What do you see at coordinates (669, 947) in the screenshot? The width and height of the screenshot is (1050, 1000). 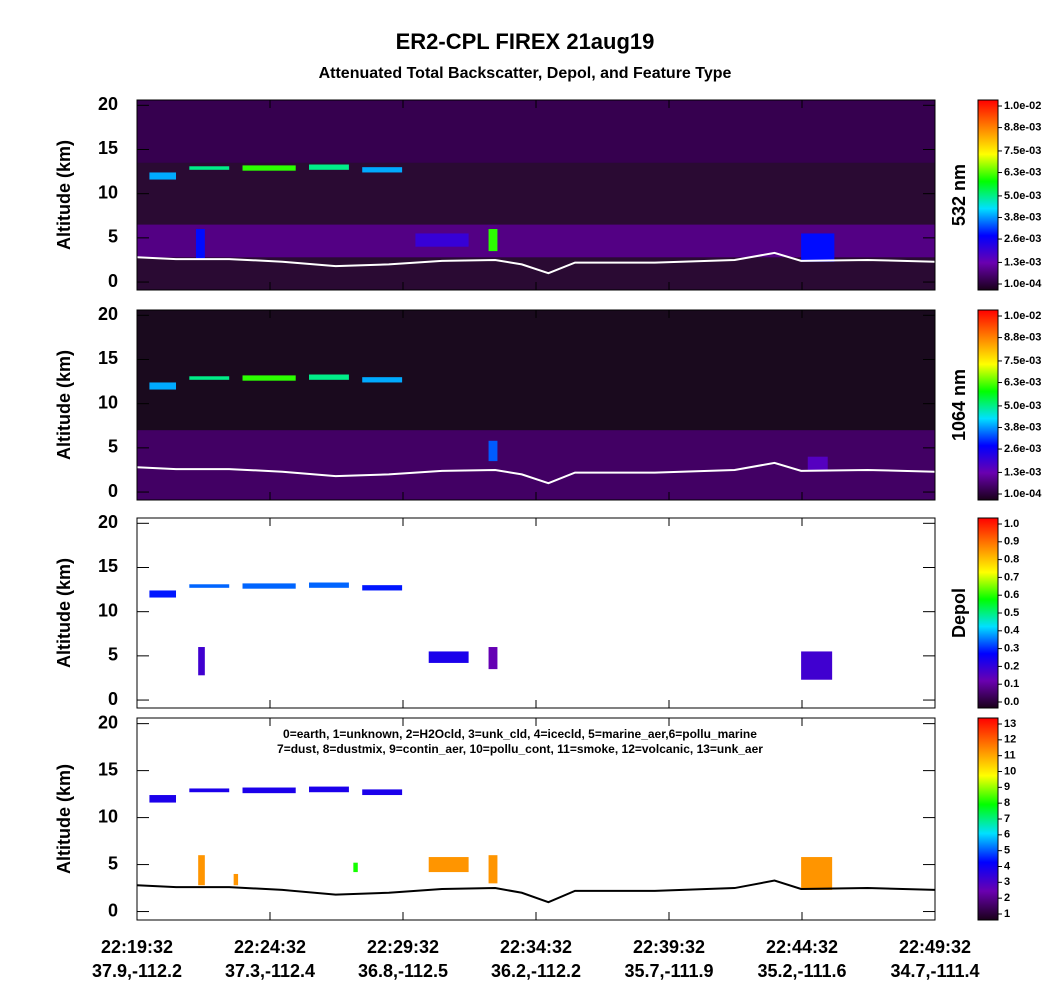 I see `x-tick-label: 22:39:32` at bounding box center [669, 947].